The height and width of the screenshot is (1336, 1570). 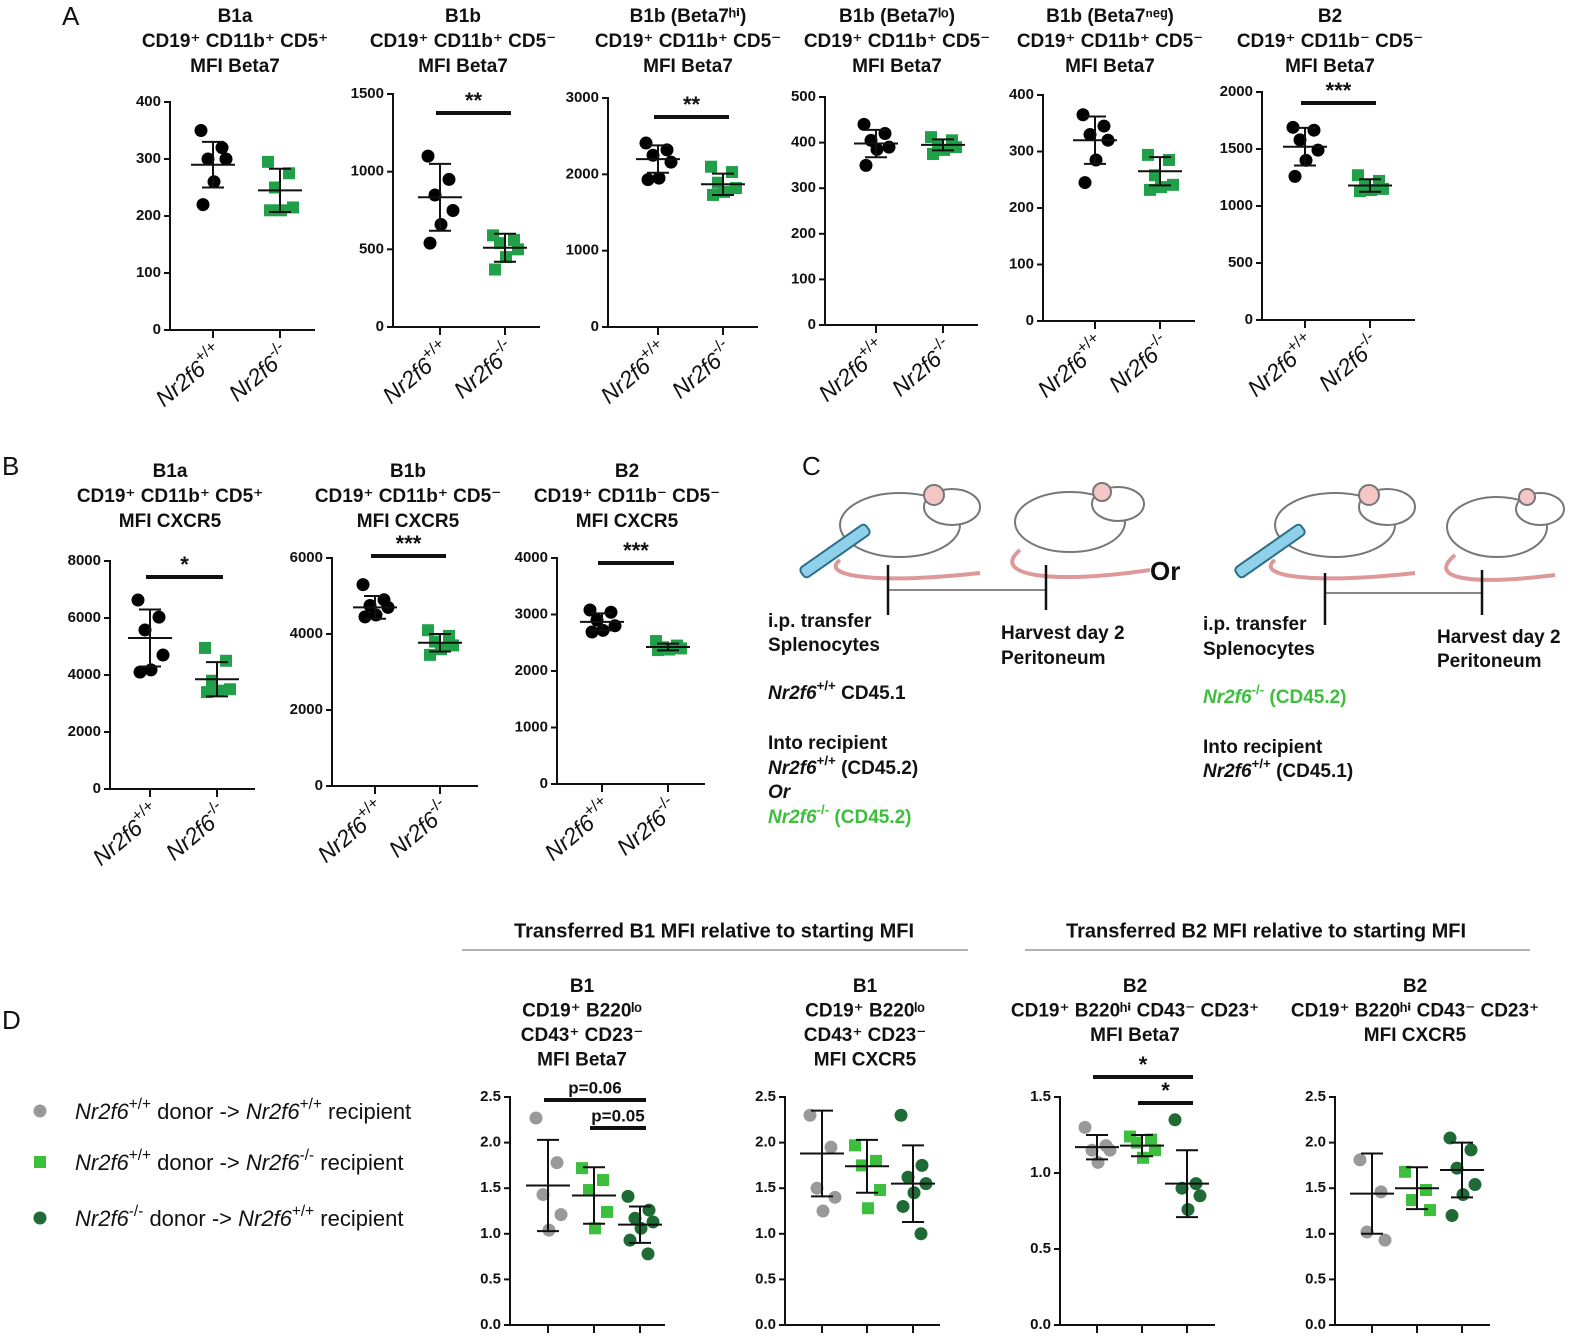 What do you see at coordinates (1021, 94) in the screenshot?
I see `y-tick-label: 400` at bounding box center [1021, 94].